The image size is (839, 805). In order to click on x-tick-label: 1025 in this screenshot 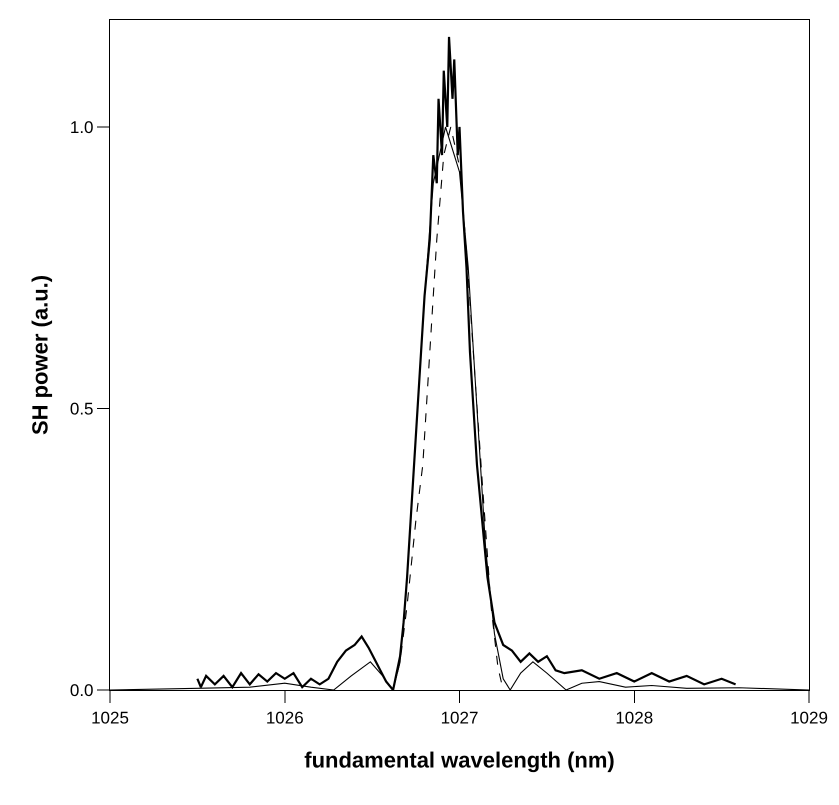, I will do `click(110, 718)`.